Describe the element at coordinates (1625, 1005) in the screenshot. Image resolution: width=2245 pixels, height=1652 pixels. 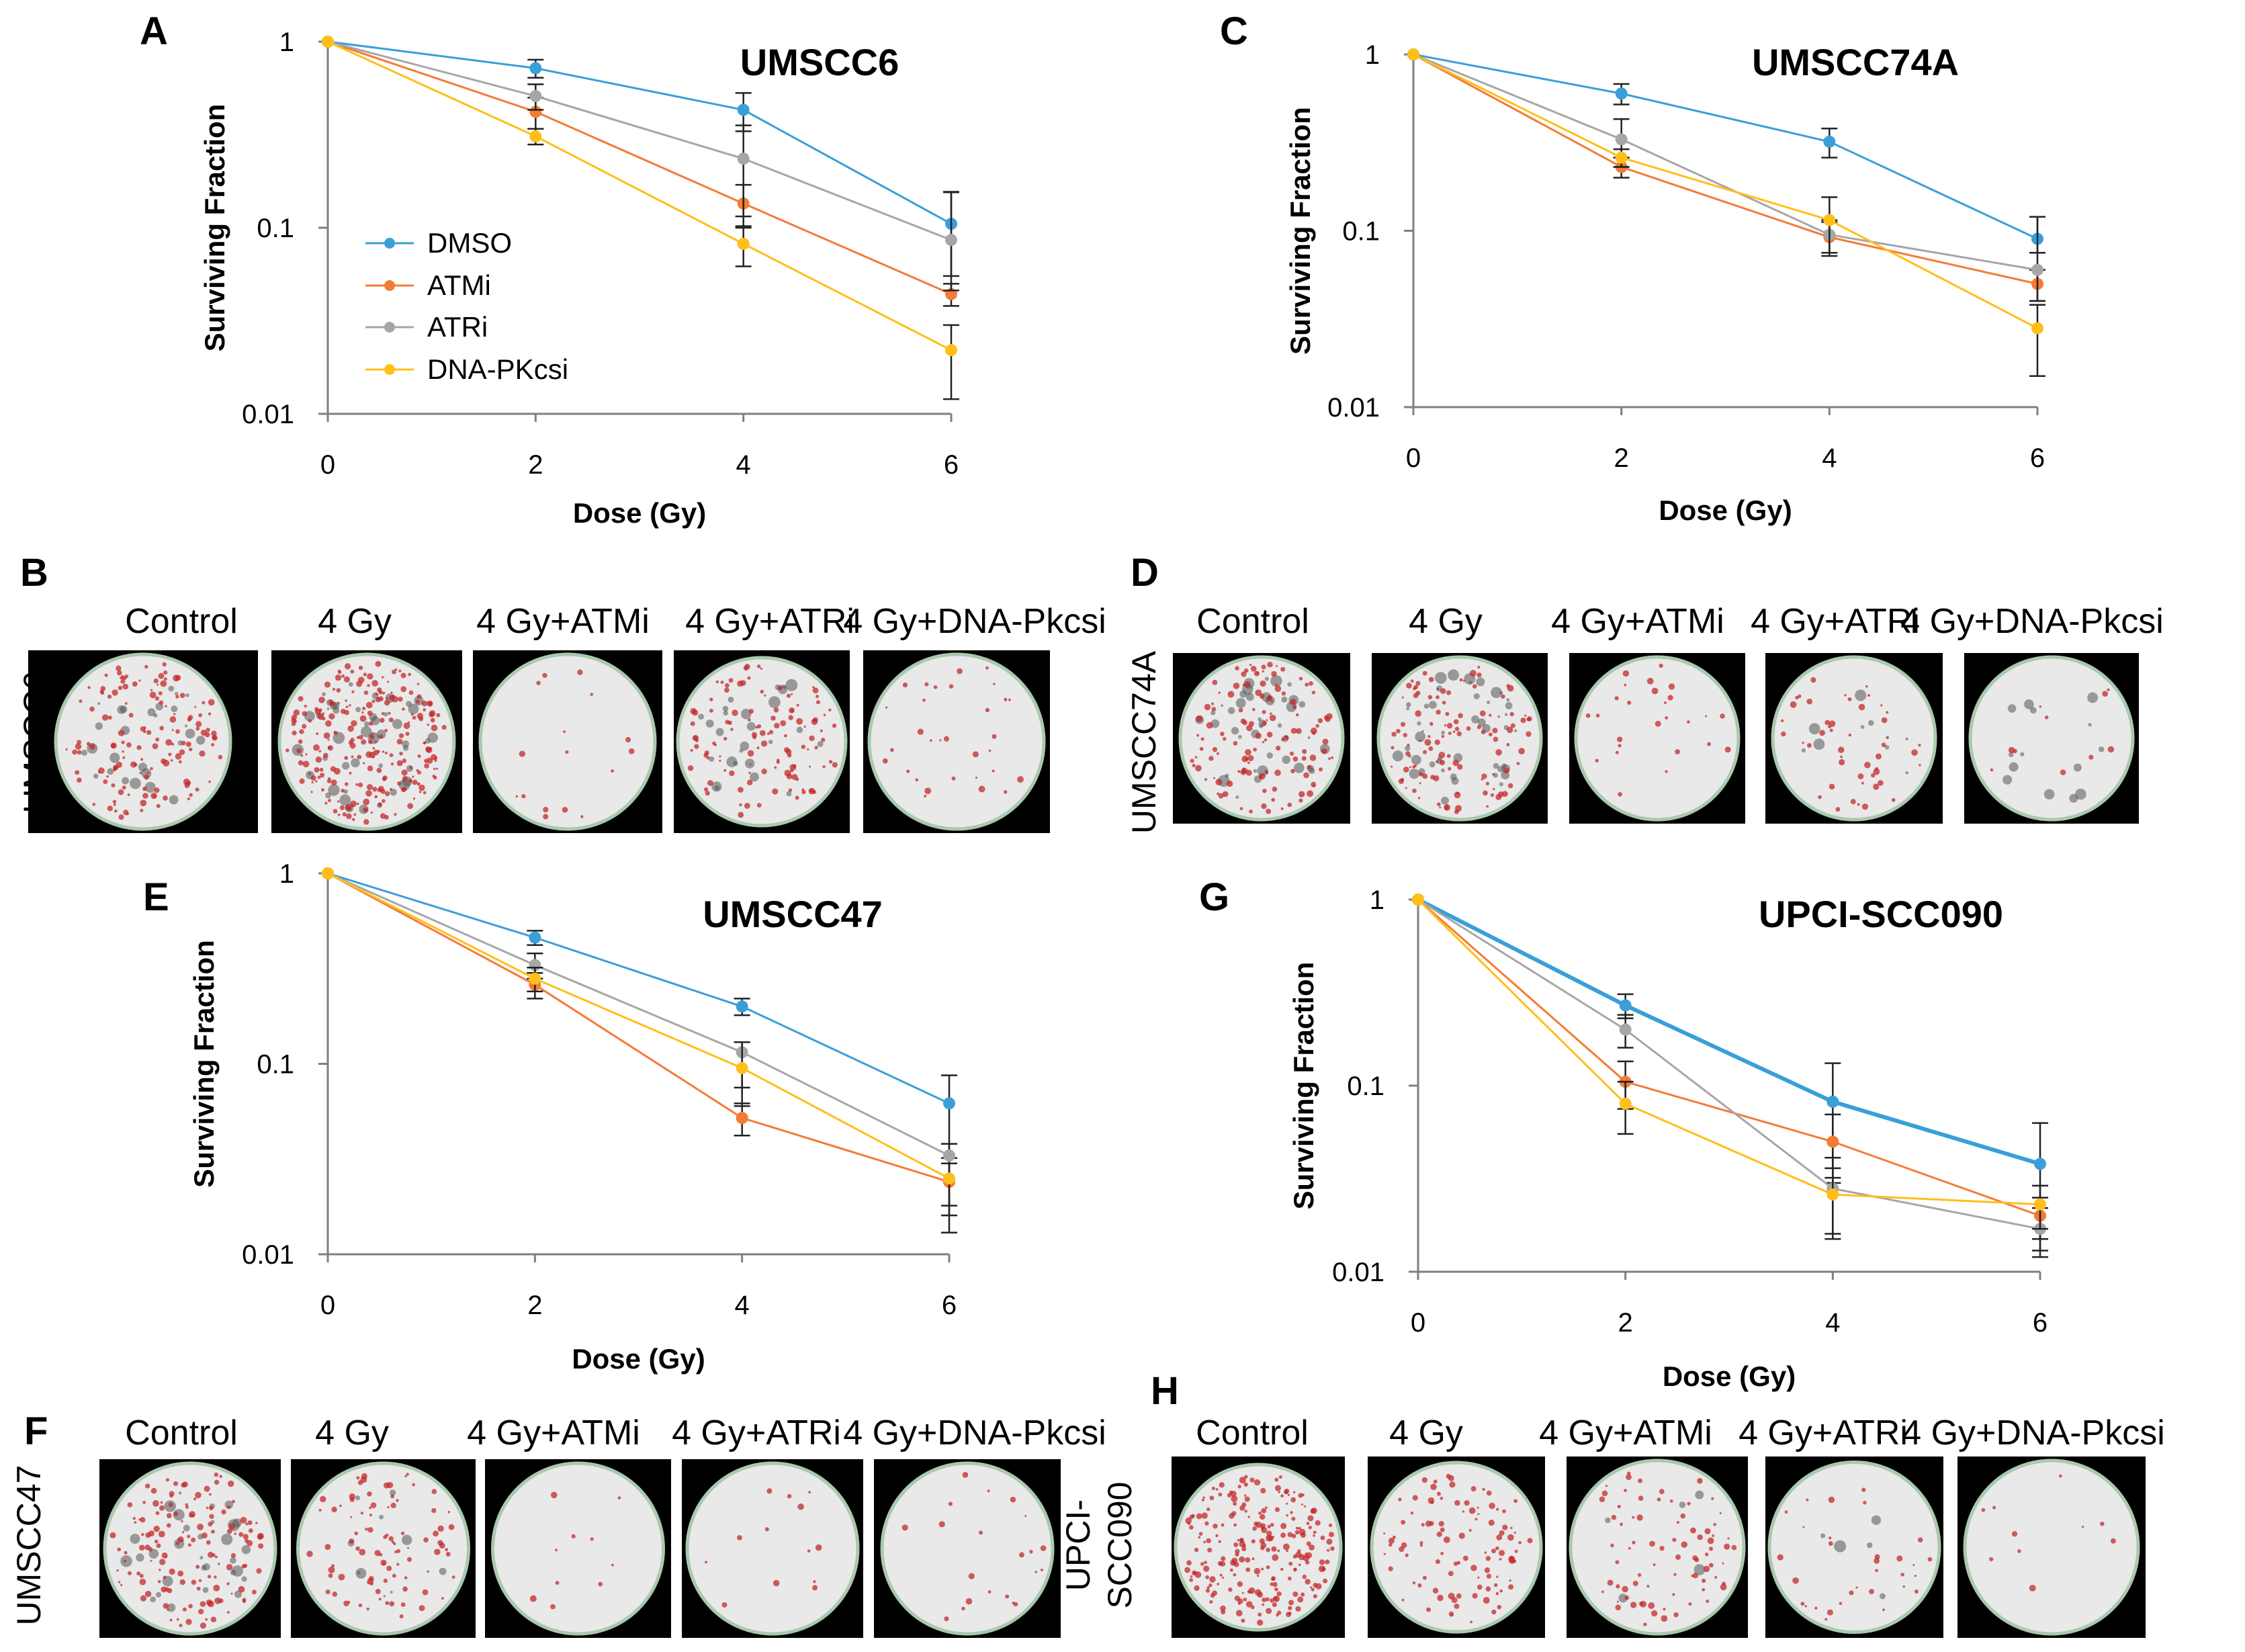
I see `data-point-dmso` at that location.